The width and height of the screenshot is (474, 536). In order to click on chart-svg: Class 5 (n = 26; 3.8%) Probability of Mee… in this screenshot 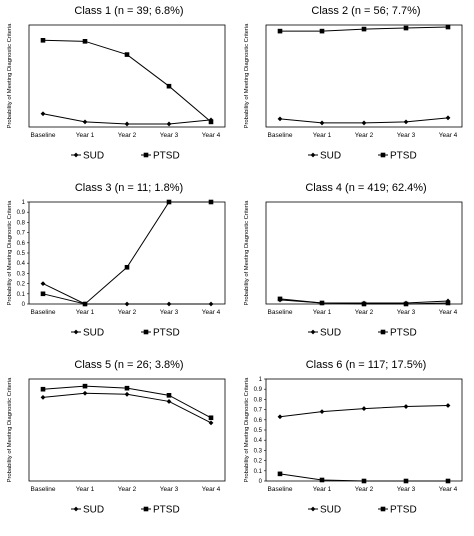, I will do `click(116, 437)`.